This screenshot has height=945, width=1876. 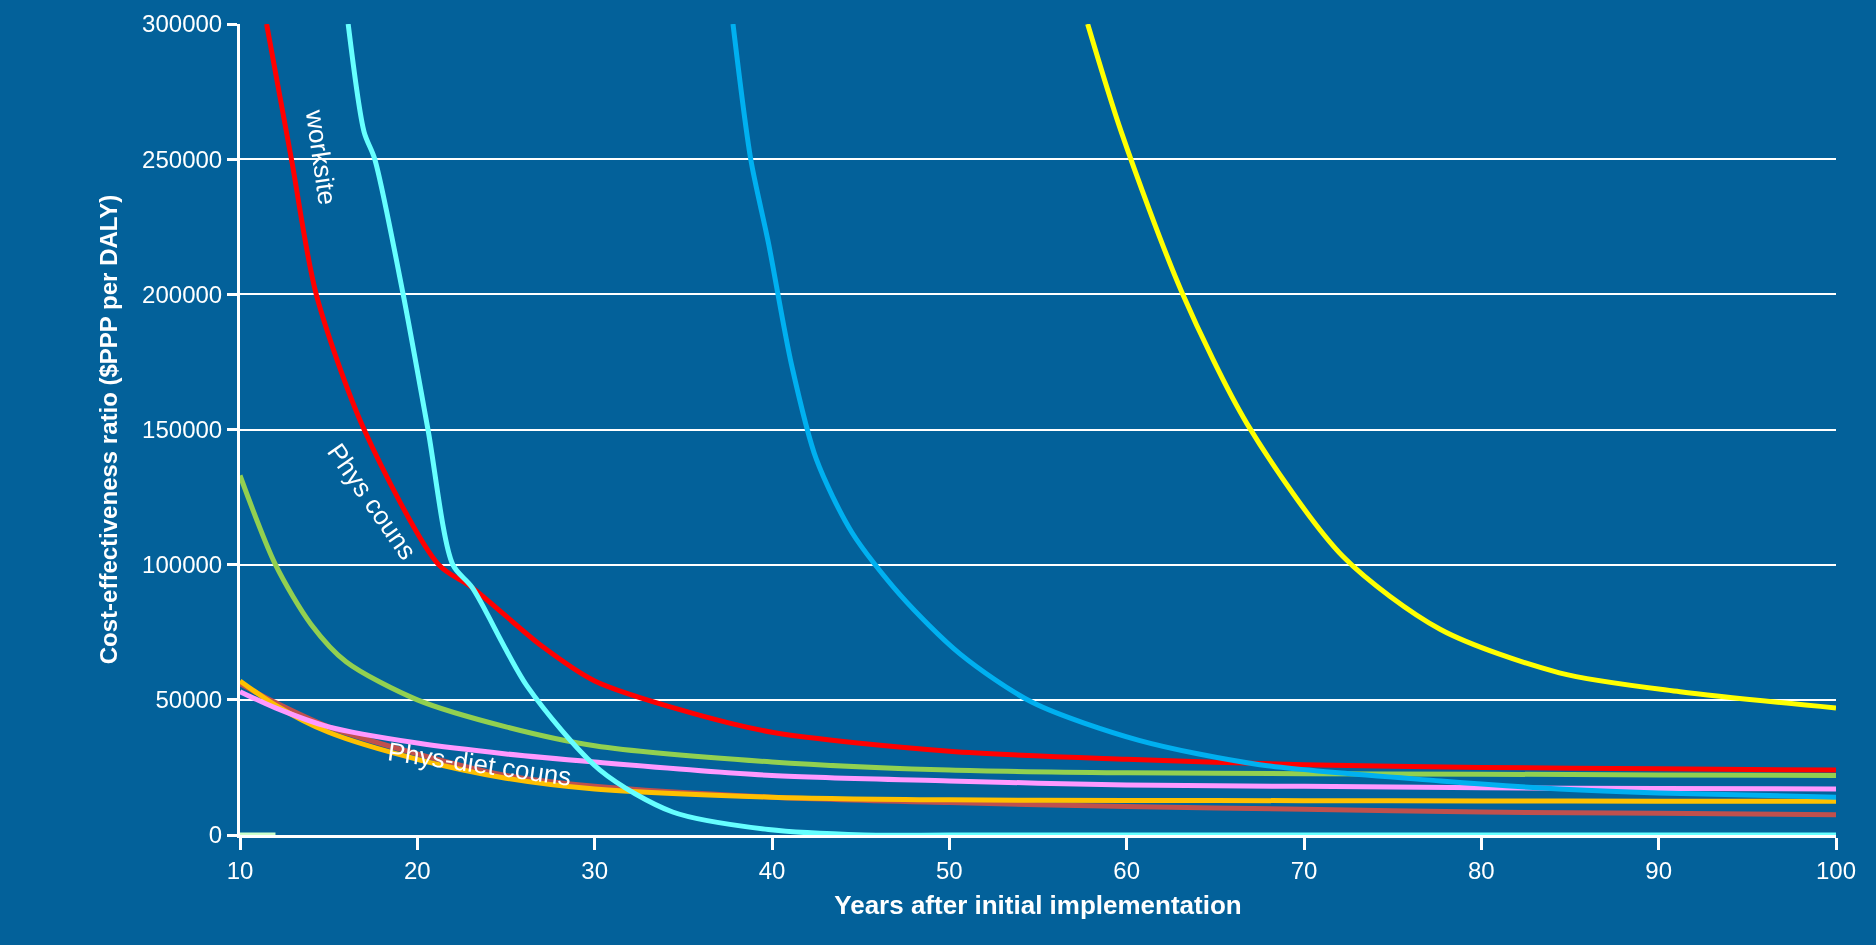 What do you see at coordinates (182, 294) in the screenshot?
I see `y-tick-label: 200000` at bounding box center [182, 294].